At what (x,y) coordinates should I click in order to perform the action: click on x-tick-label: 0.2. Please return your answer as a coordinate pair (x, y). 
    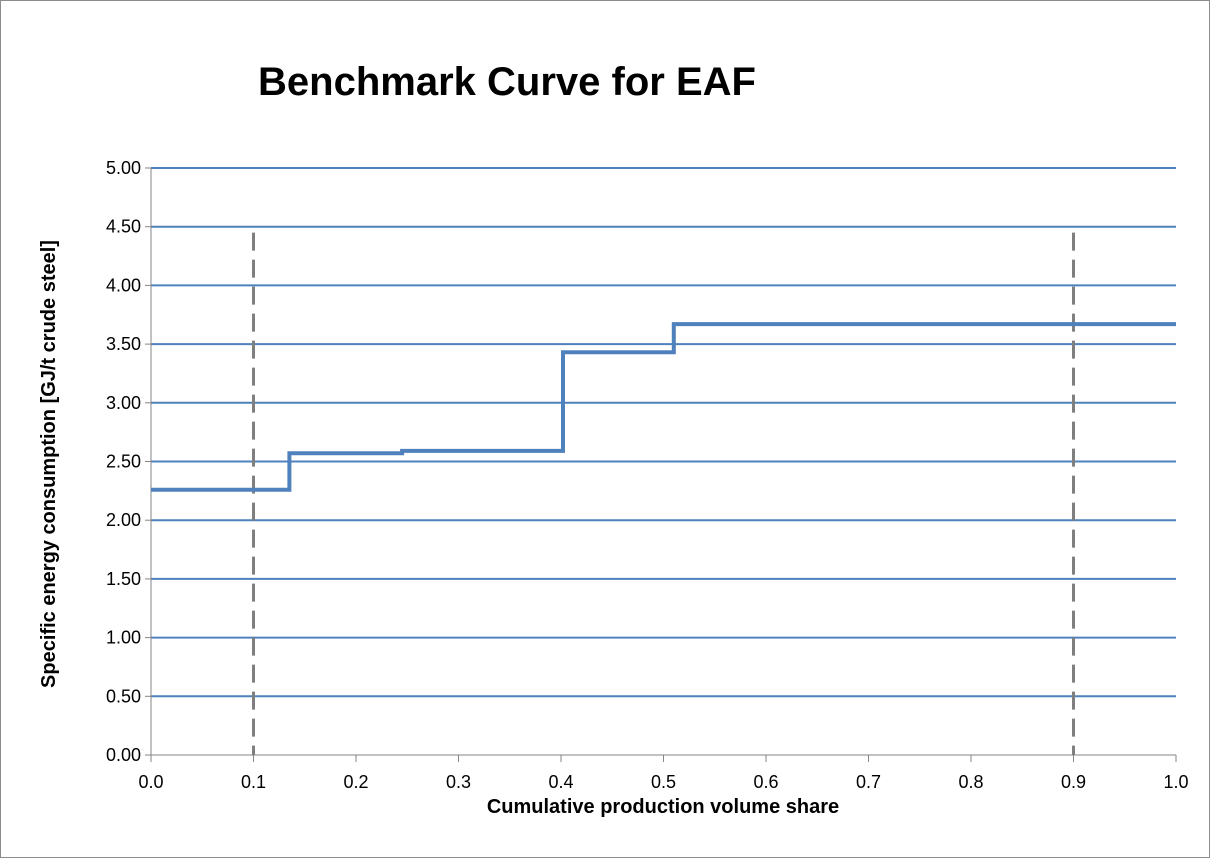
    Looking at the image, I should click on (355, 782).